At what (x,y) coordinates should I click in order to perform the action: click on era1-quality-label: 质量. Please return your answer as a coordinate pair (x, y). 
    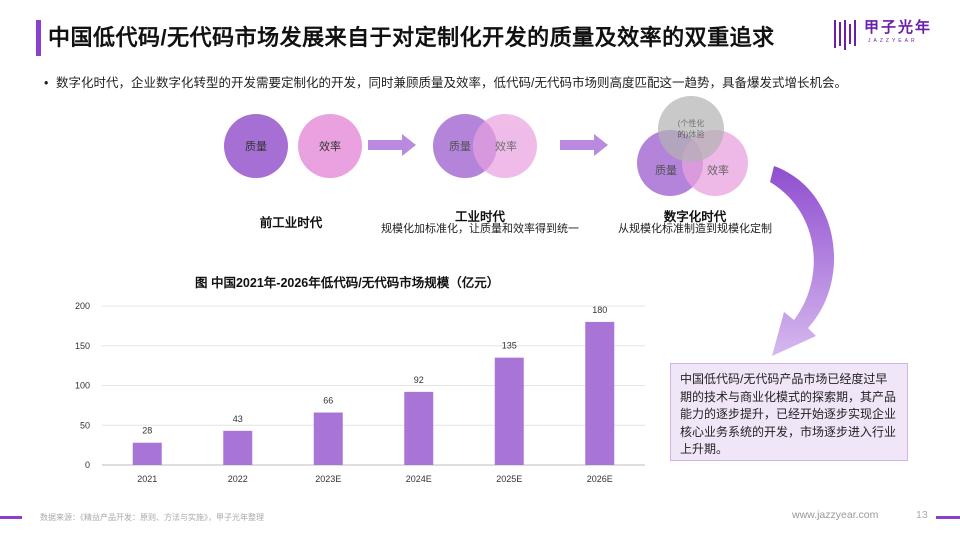
    Looking at the image, I should click on (256, 147).